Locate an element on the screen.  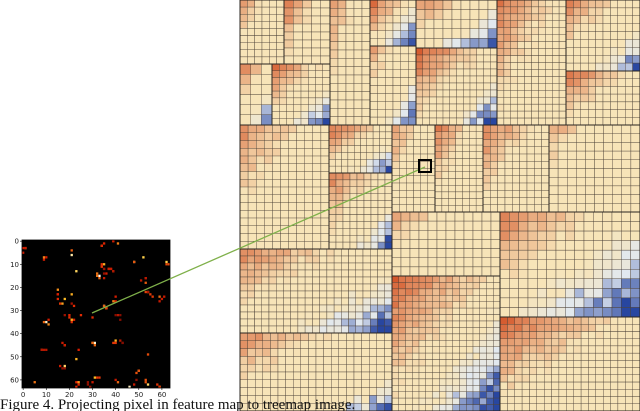
x-tick-label: 20 is located at coordinates (69, 395).